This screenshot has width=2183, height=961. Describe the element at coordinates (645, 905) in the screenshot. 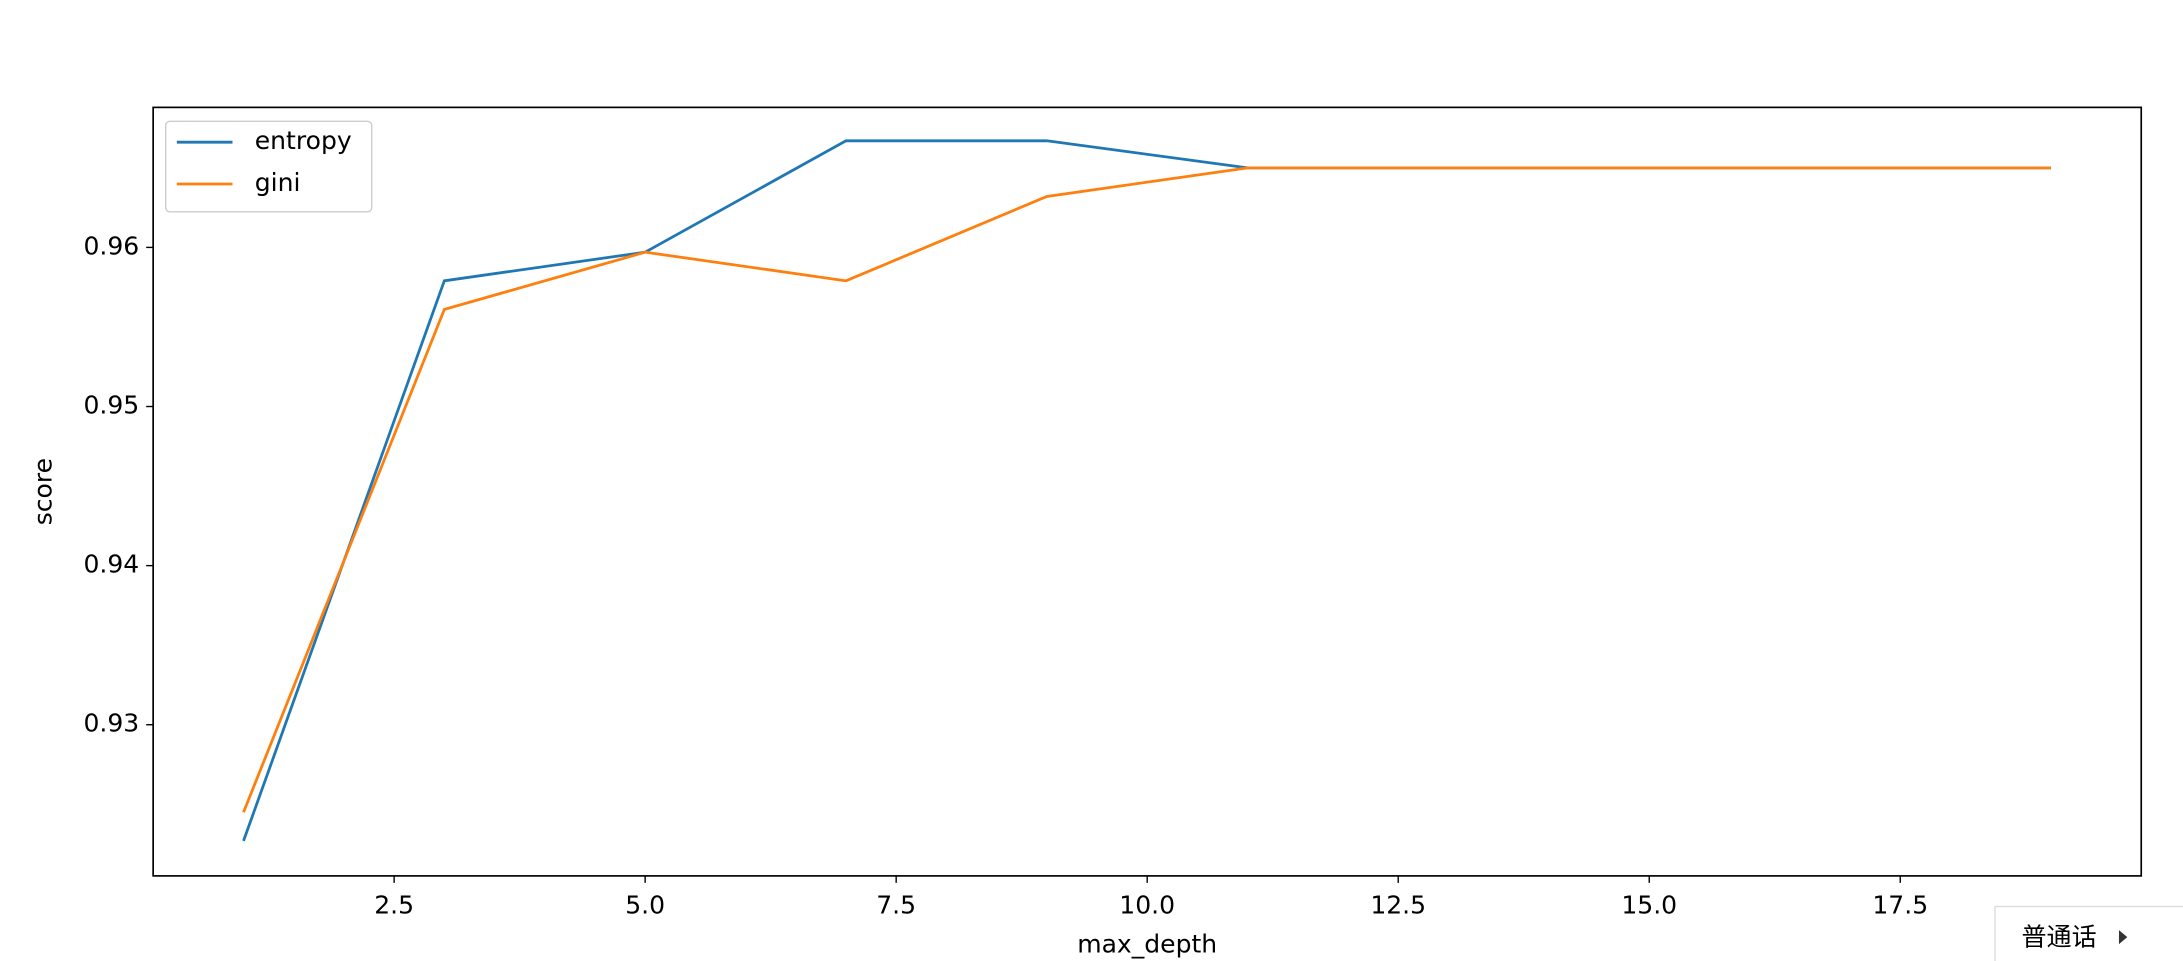

I see `x-tick-label: 5.0` at that location.